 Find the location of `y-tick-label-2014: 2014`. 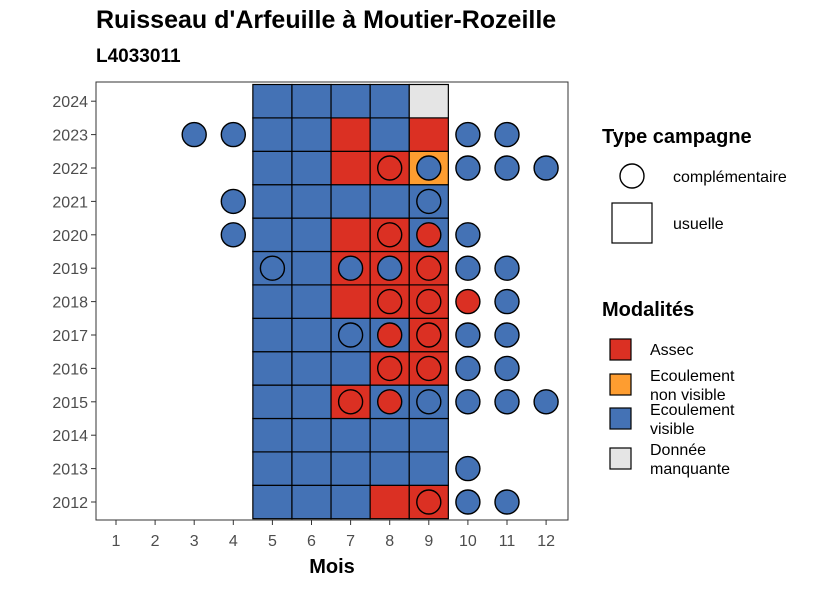

y-tick-label-2014: 2014 is located at coordinates (70, 436).